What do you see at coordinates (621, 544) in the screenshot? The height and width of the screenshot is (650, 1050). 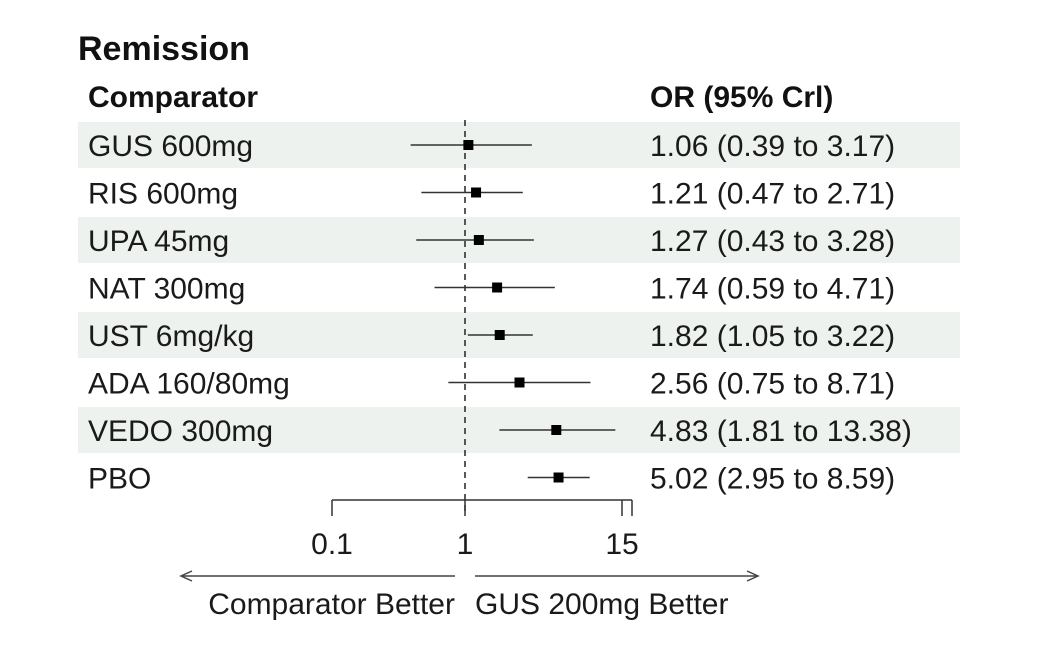 I see `axis-tick-label: 15` at bounding box center [621, 544].